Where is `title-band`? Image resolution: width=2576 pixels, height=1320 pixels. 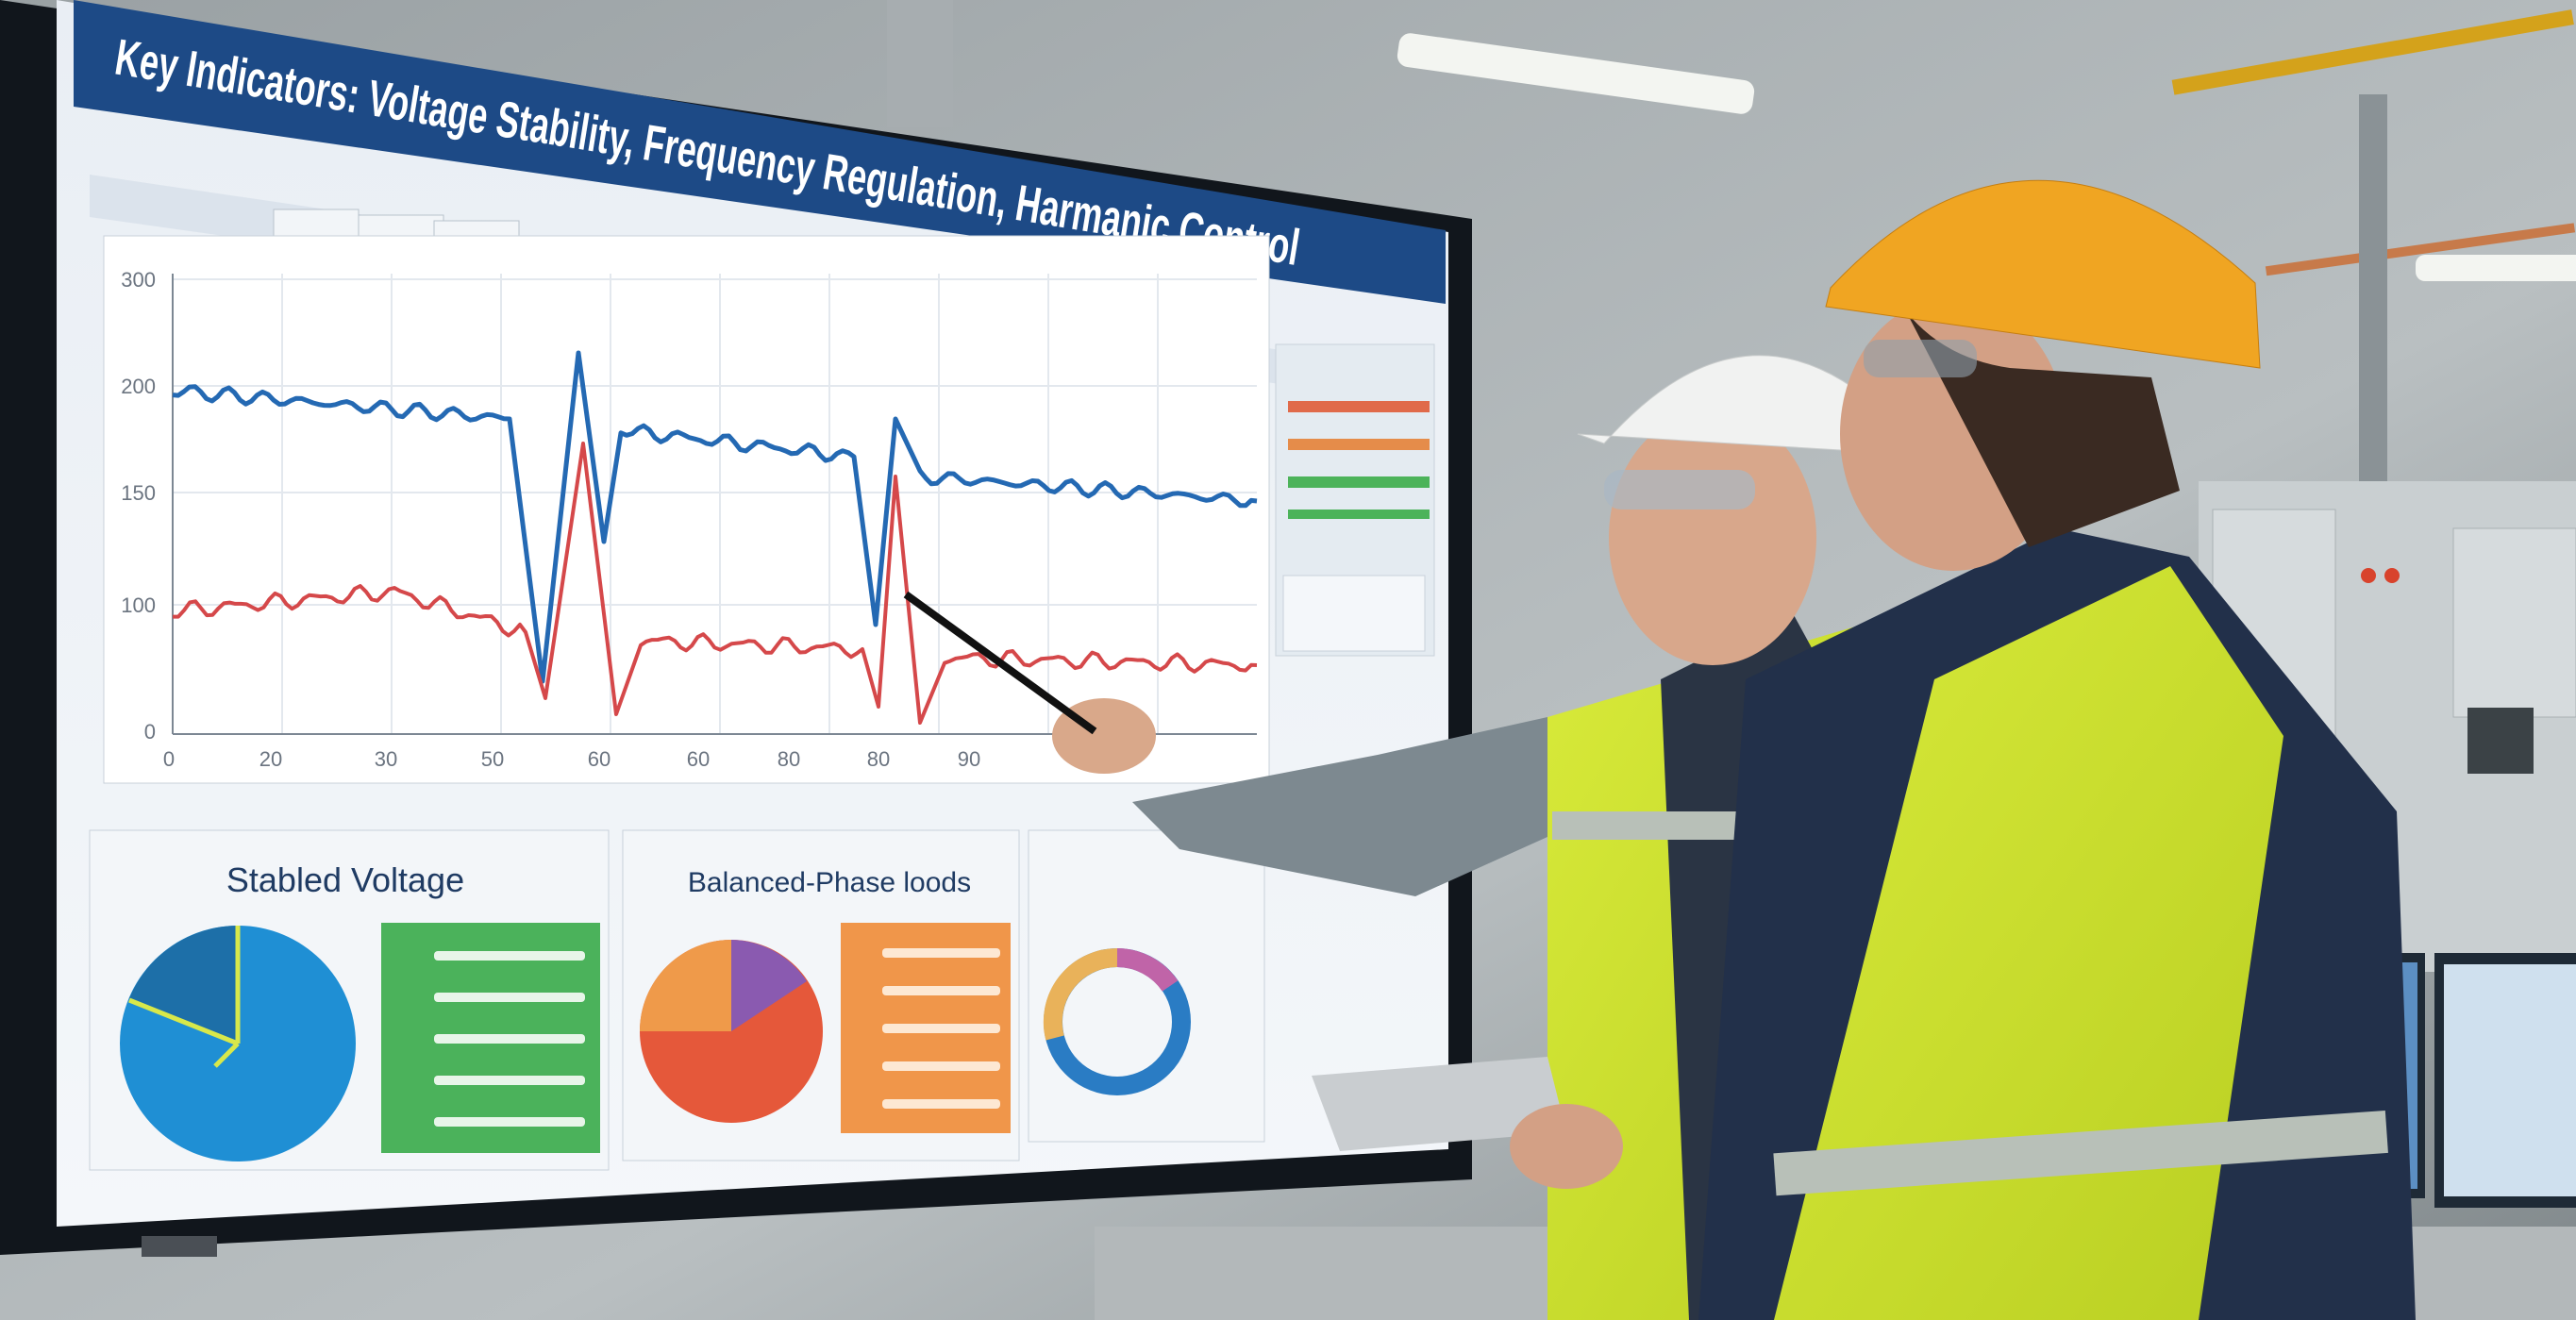
title-band is located at coordinates (760, 152).